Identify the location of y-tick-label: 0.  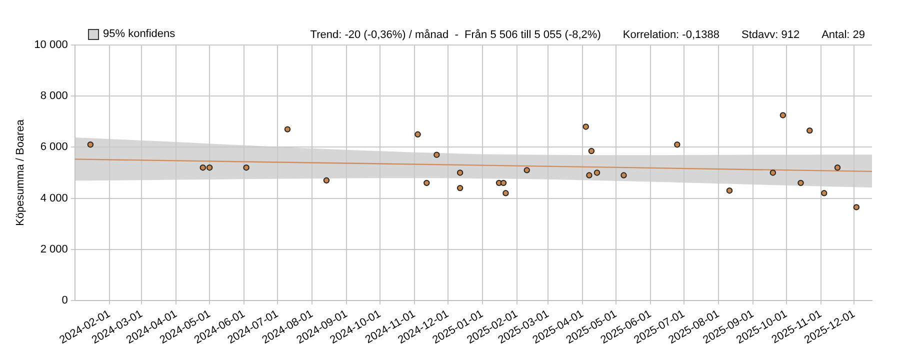
(65, 300).